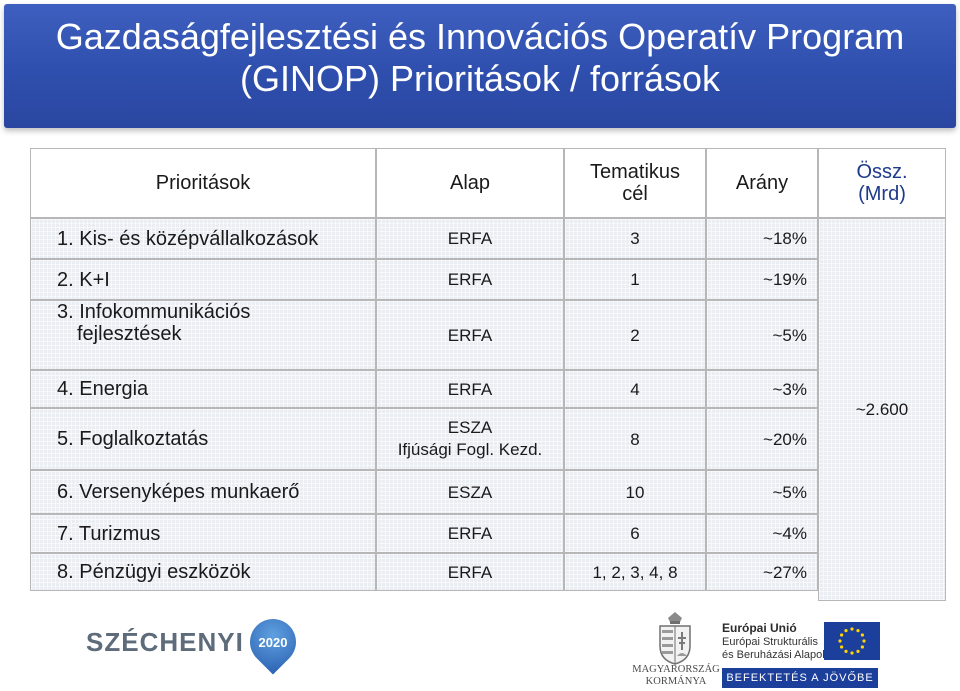 The image size is (960, 691). Describe the element at coordinates (785, 279) in the screenshot. I see `share-text: ~19%` at that location.